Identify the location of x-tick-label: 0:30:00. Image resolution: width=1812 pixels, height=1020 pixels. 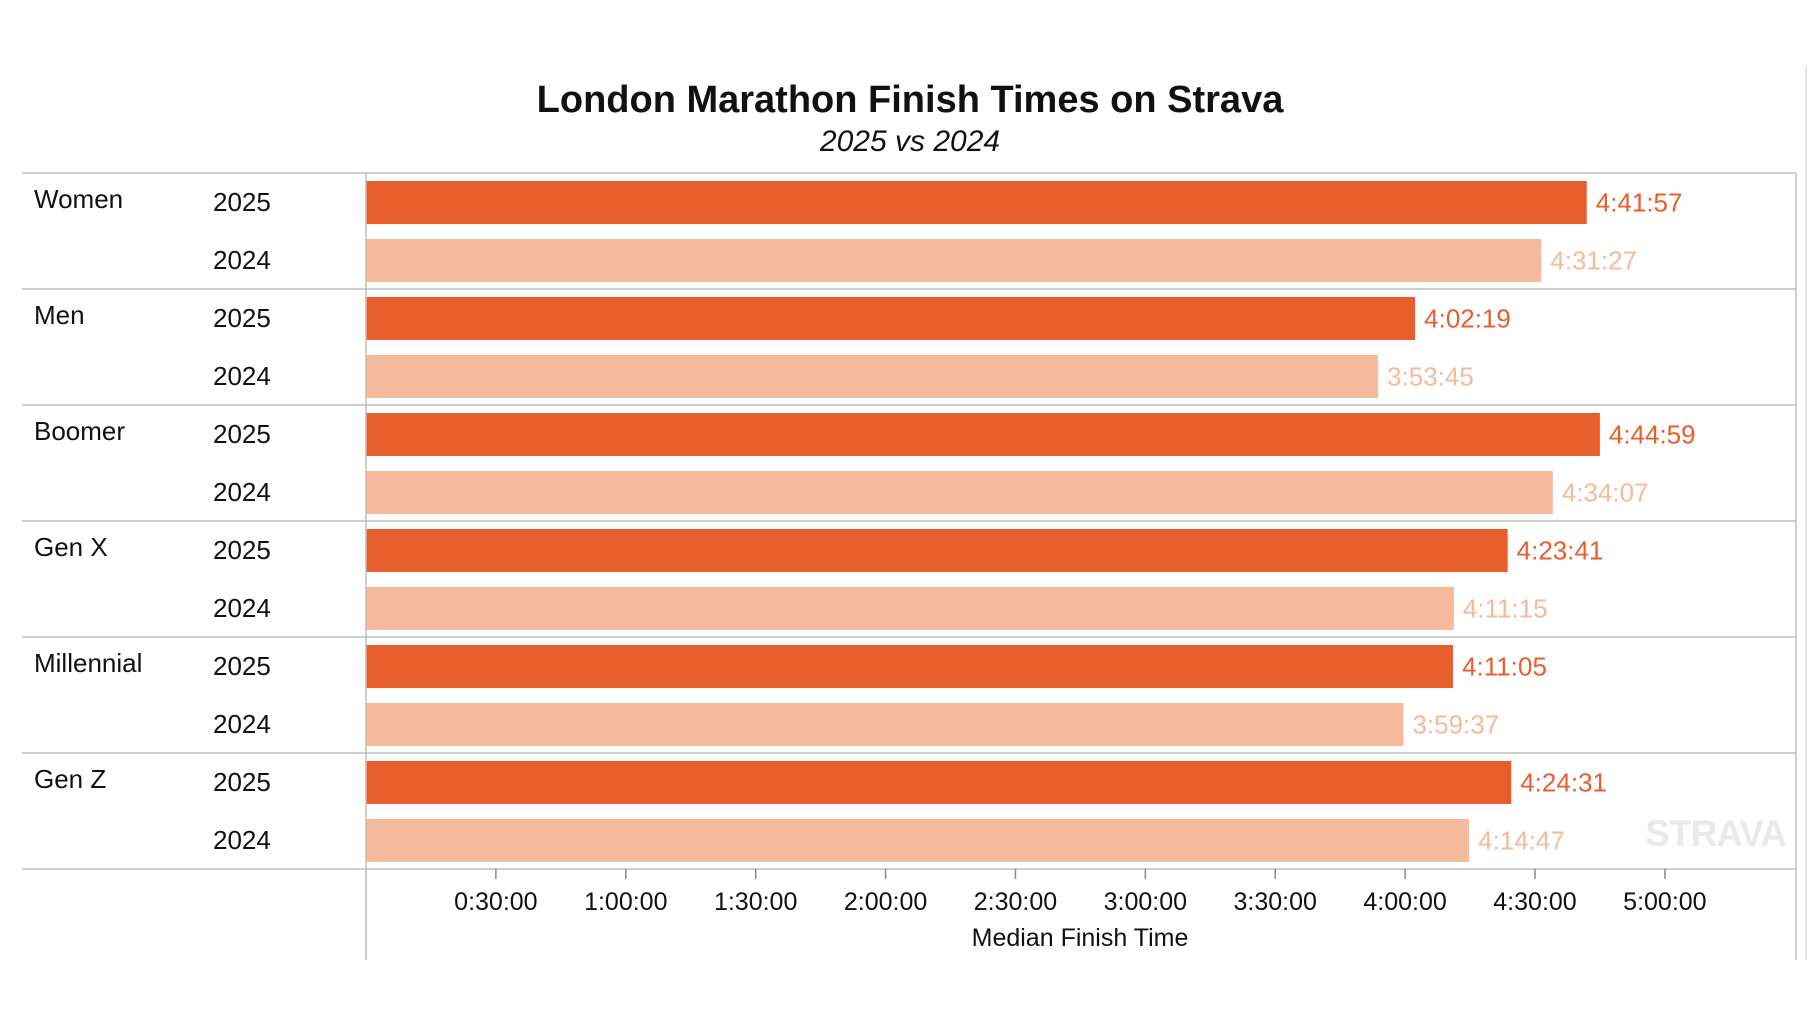
(495, 902).